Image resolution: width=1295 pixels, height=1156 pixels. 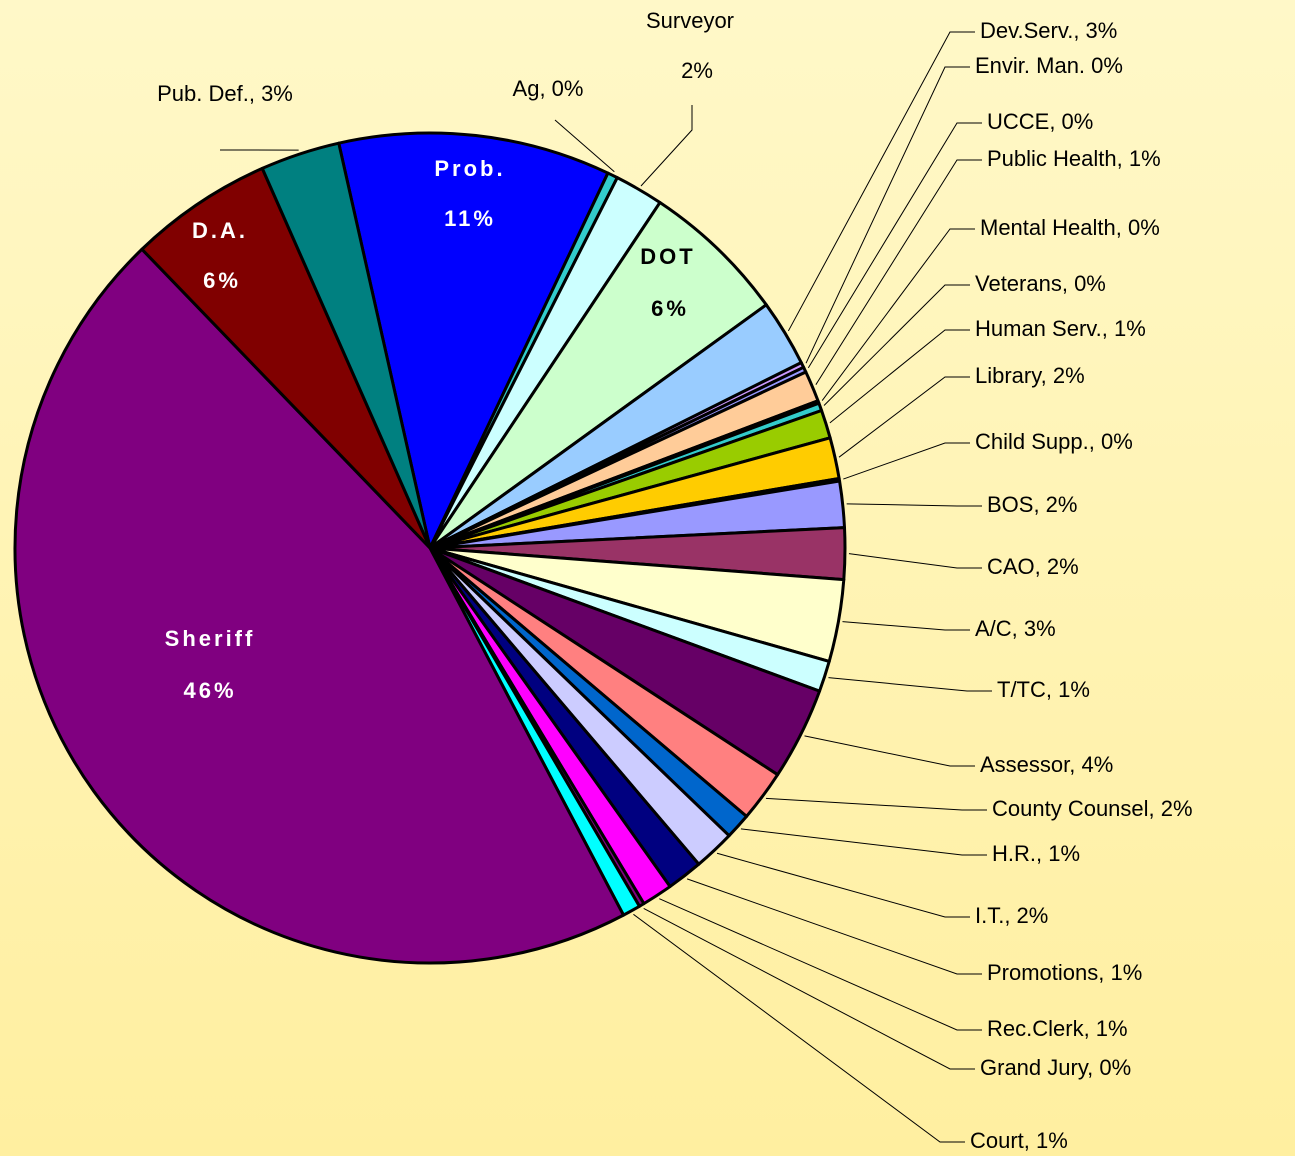 What do you see at coordinates (548, 88) in the screenshot?
I see `slice-label: Ag, 0%` at bounding box center [548, 88].